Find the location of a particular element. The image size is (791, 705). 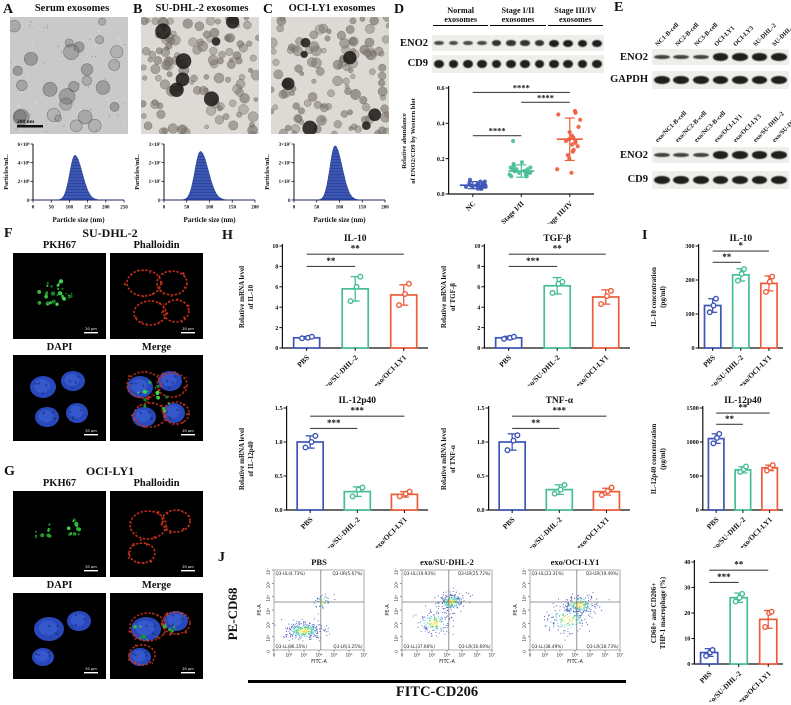

svg-text: Particles/mL. is located at coordinates (137, 172).